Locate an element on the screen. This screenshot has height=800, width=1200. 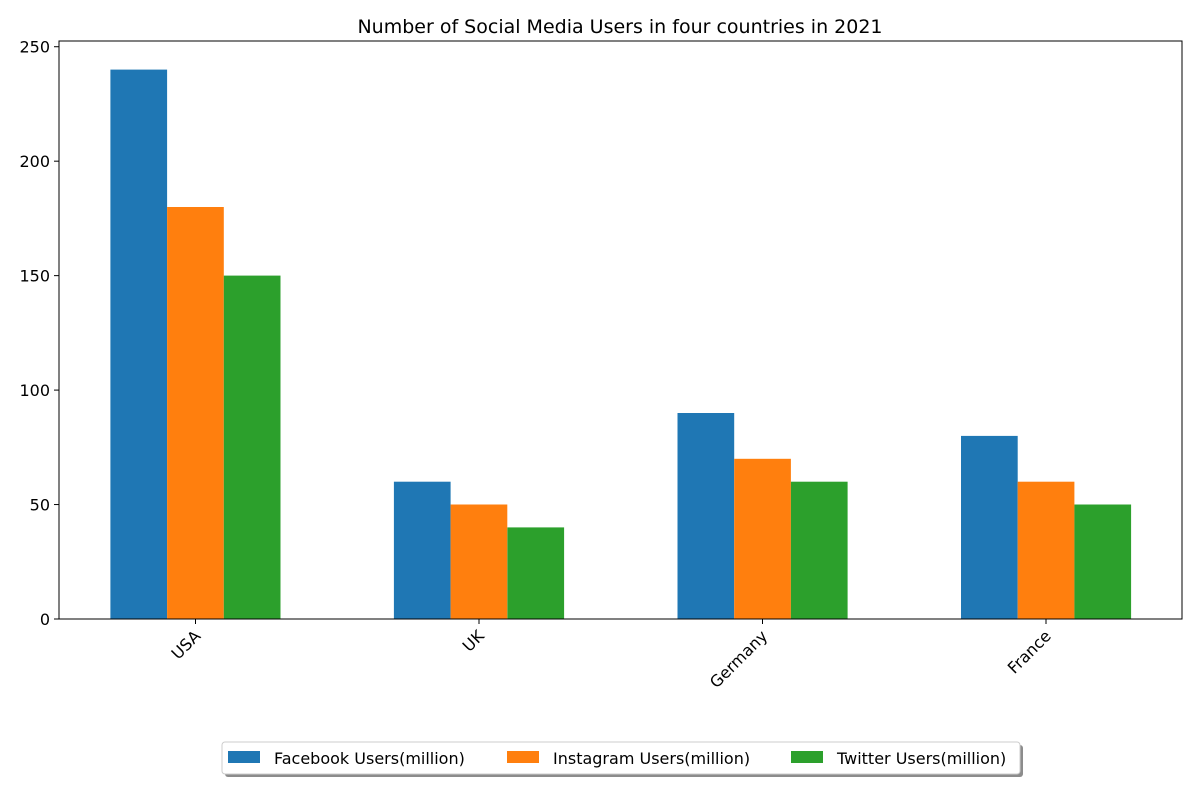
bar-facebook-usa is located at coordinates (139, 344).